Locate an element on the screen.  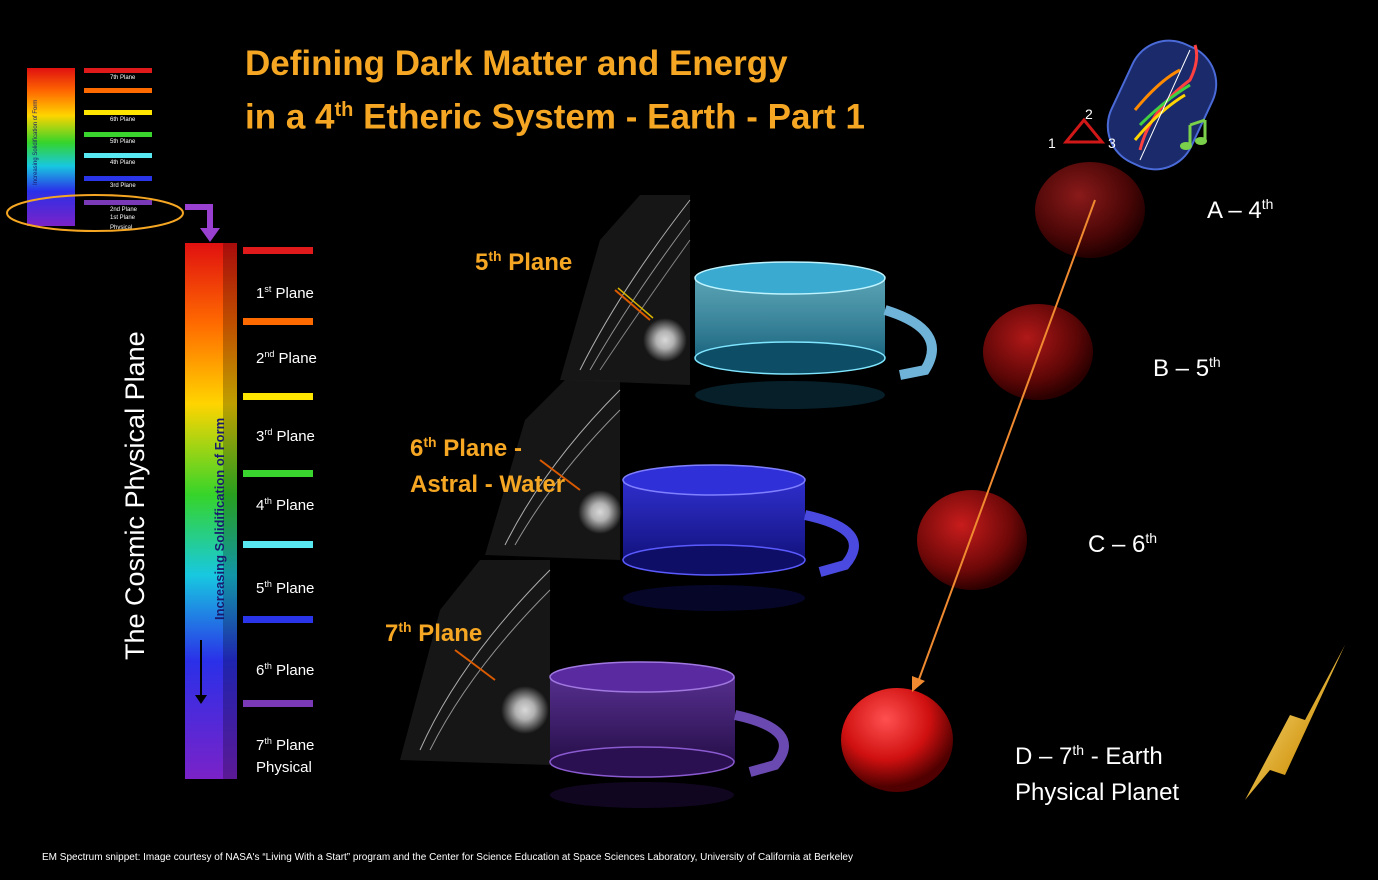
sphere-d is located at coordinates (897, 740).